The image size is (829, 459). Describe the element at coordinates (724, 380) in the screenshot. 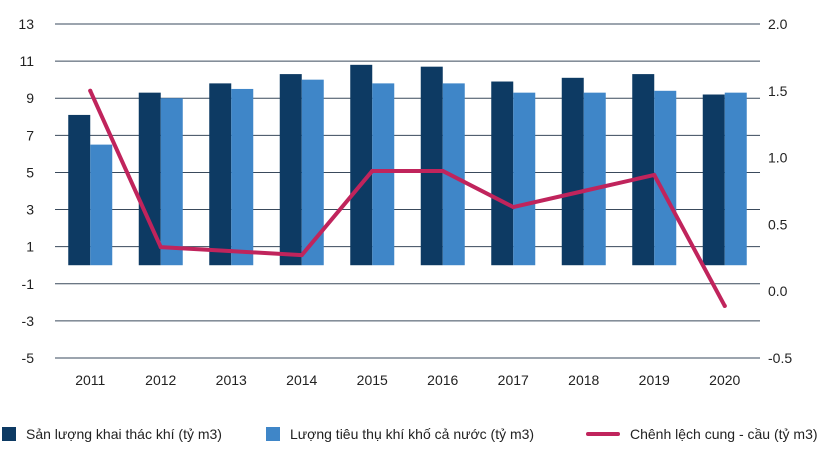

I see `x-tick-label: 2020` at that location.